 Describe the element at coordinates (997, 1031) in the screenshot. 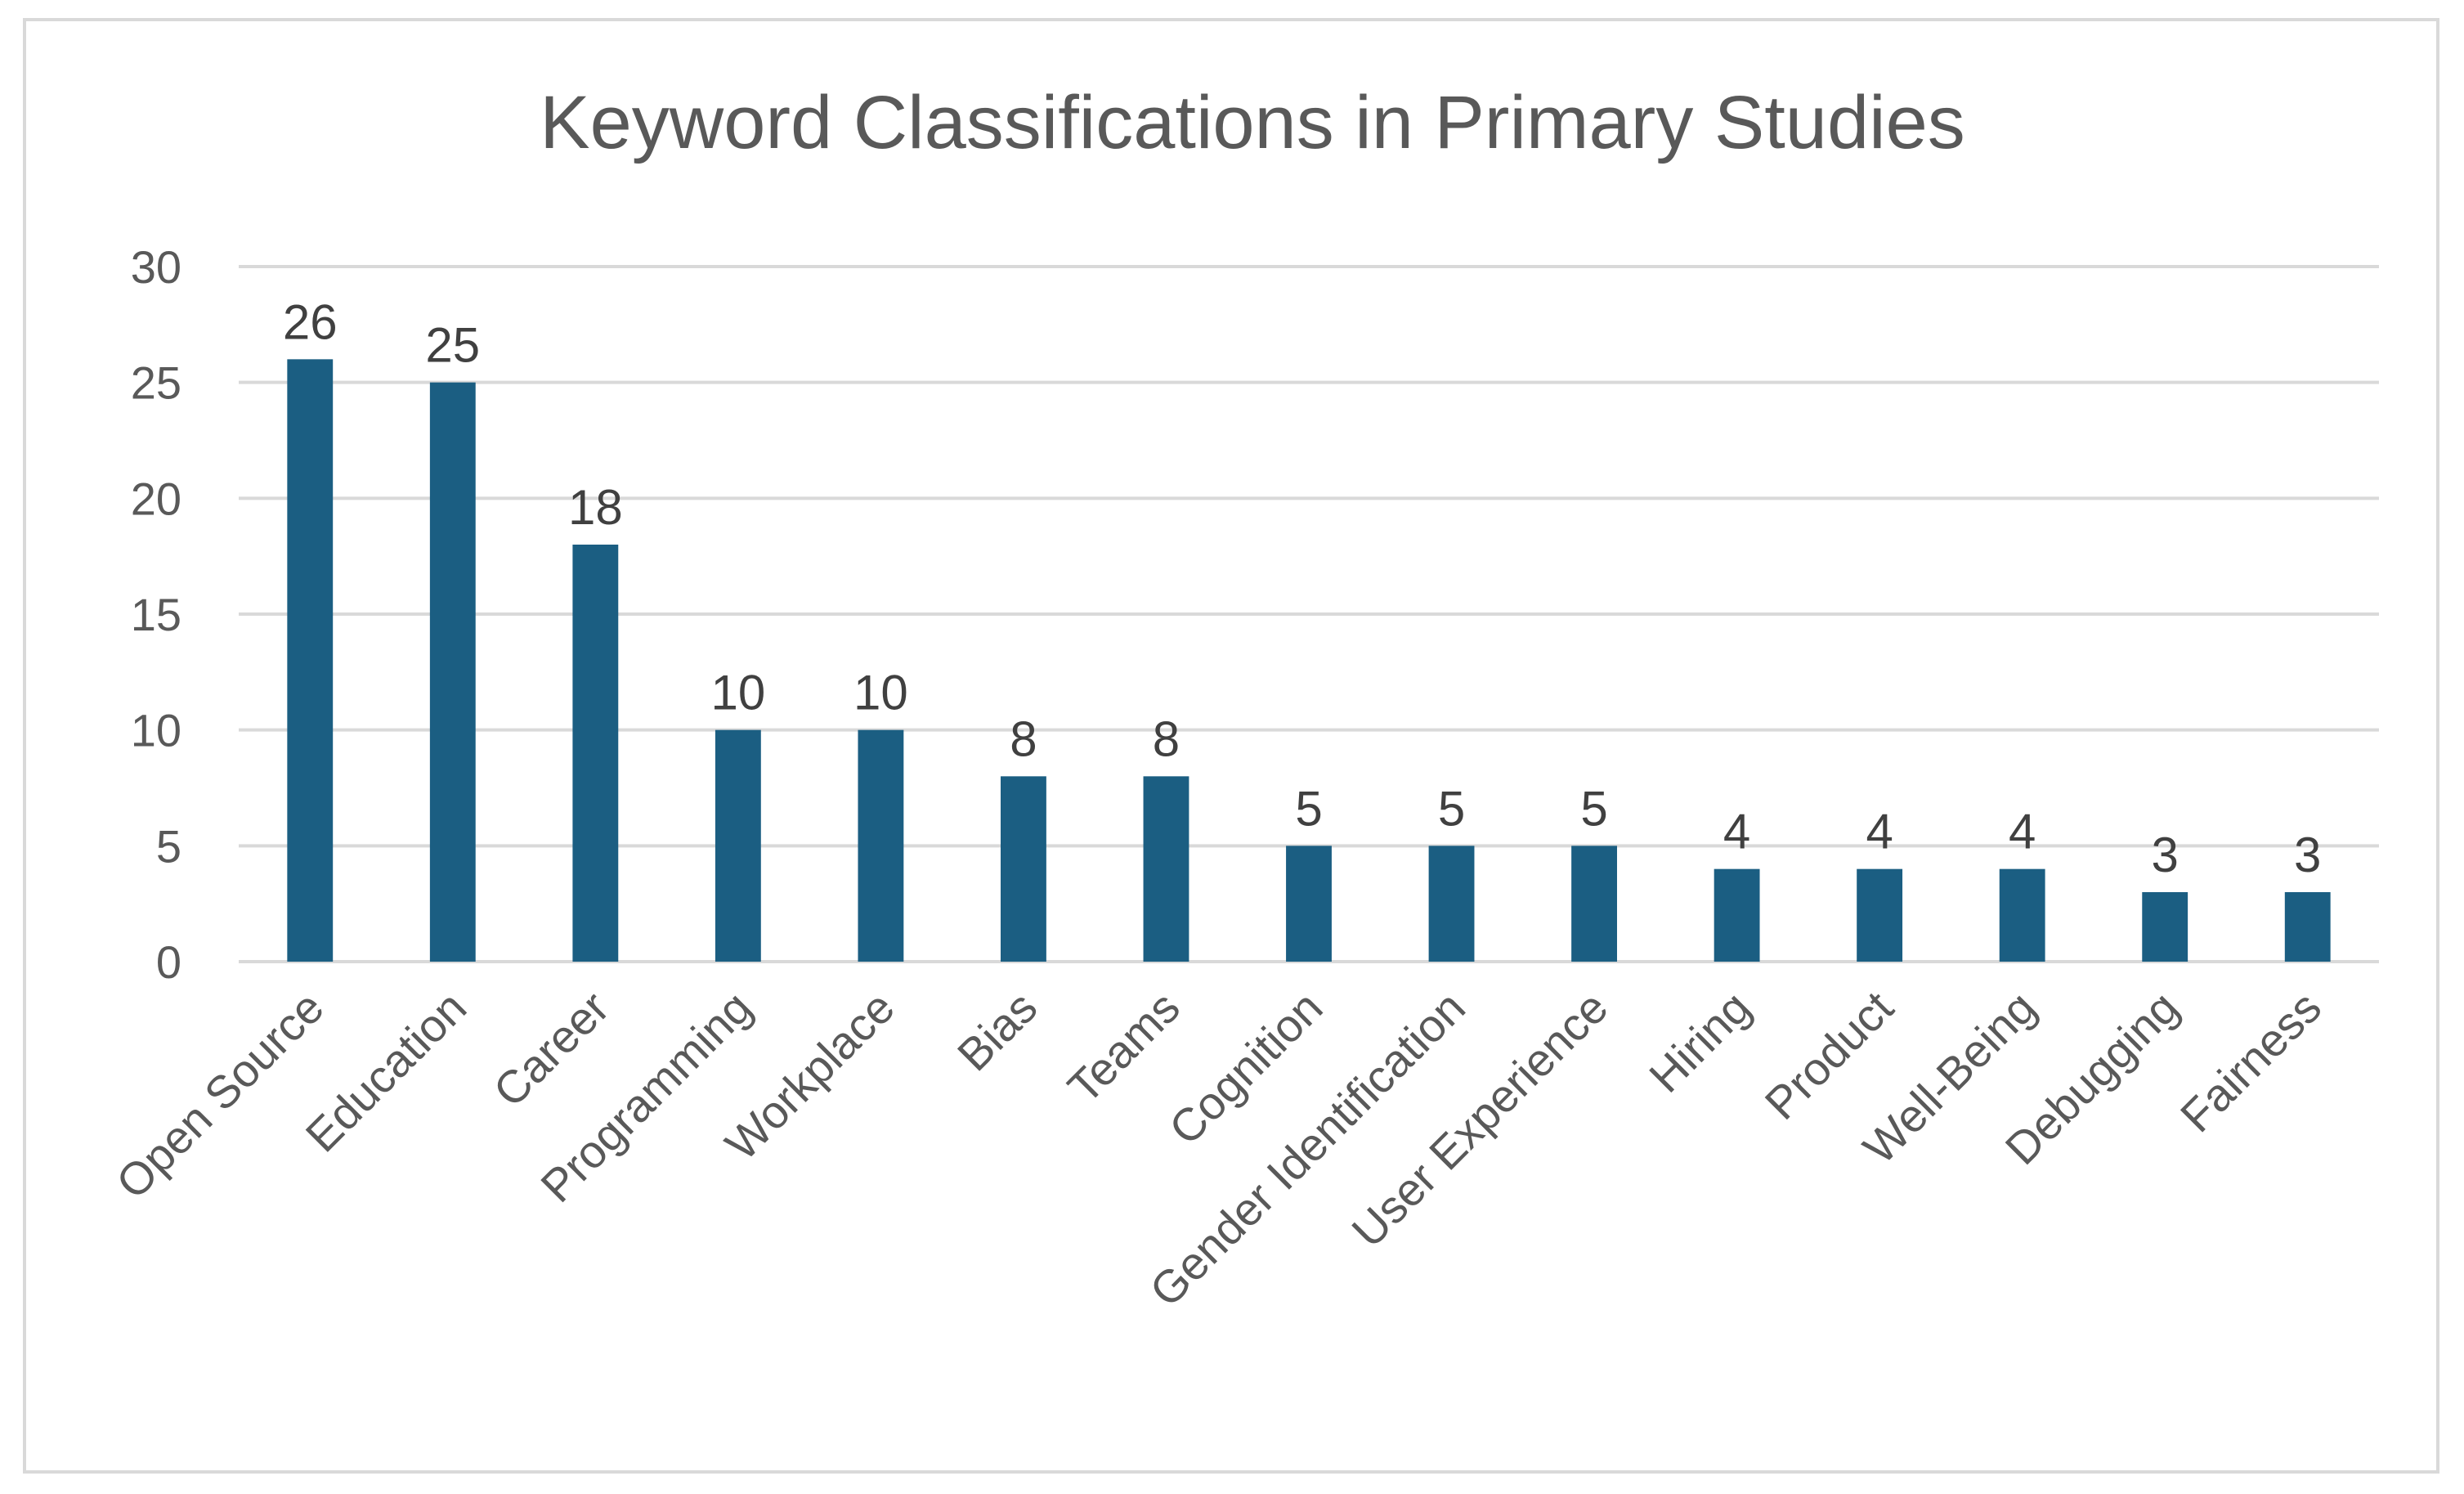

I see `category-label: Bias` at that location.